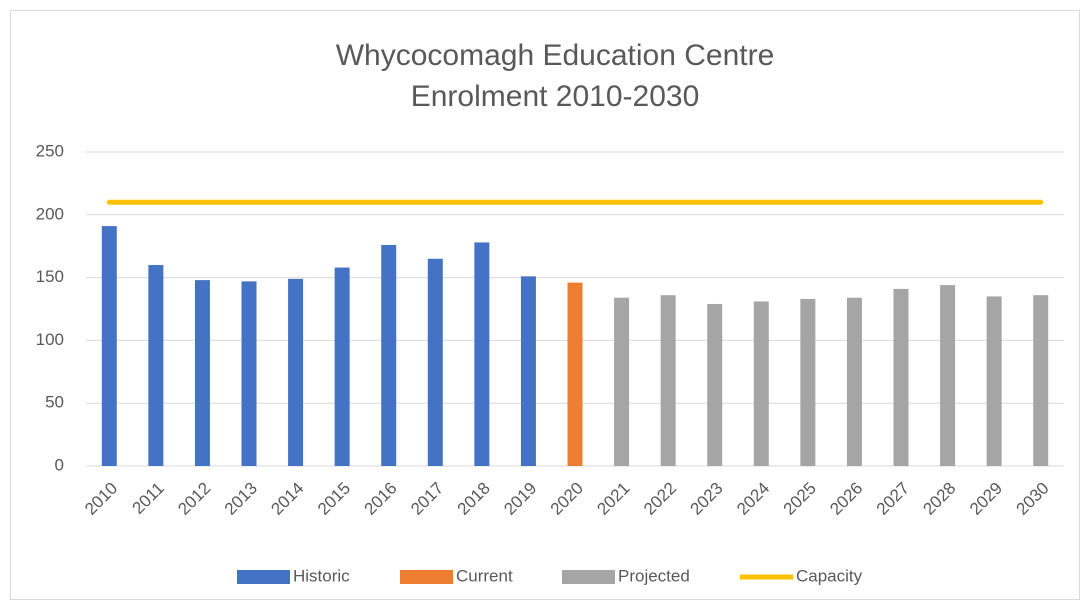 The width and height of the screenshot is (1091, 608). Describe the element at coordinates (555, 55) in the screenshot. I see `chart-title: Whycocomagh Education Centre` at that location.